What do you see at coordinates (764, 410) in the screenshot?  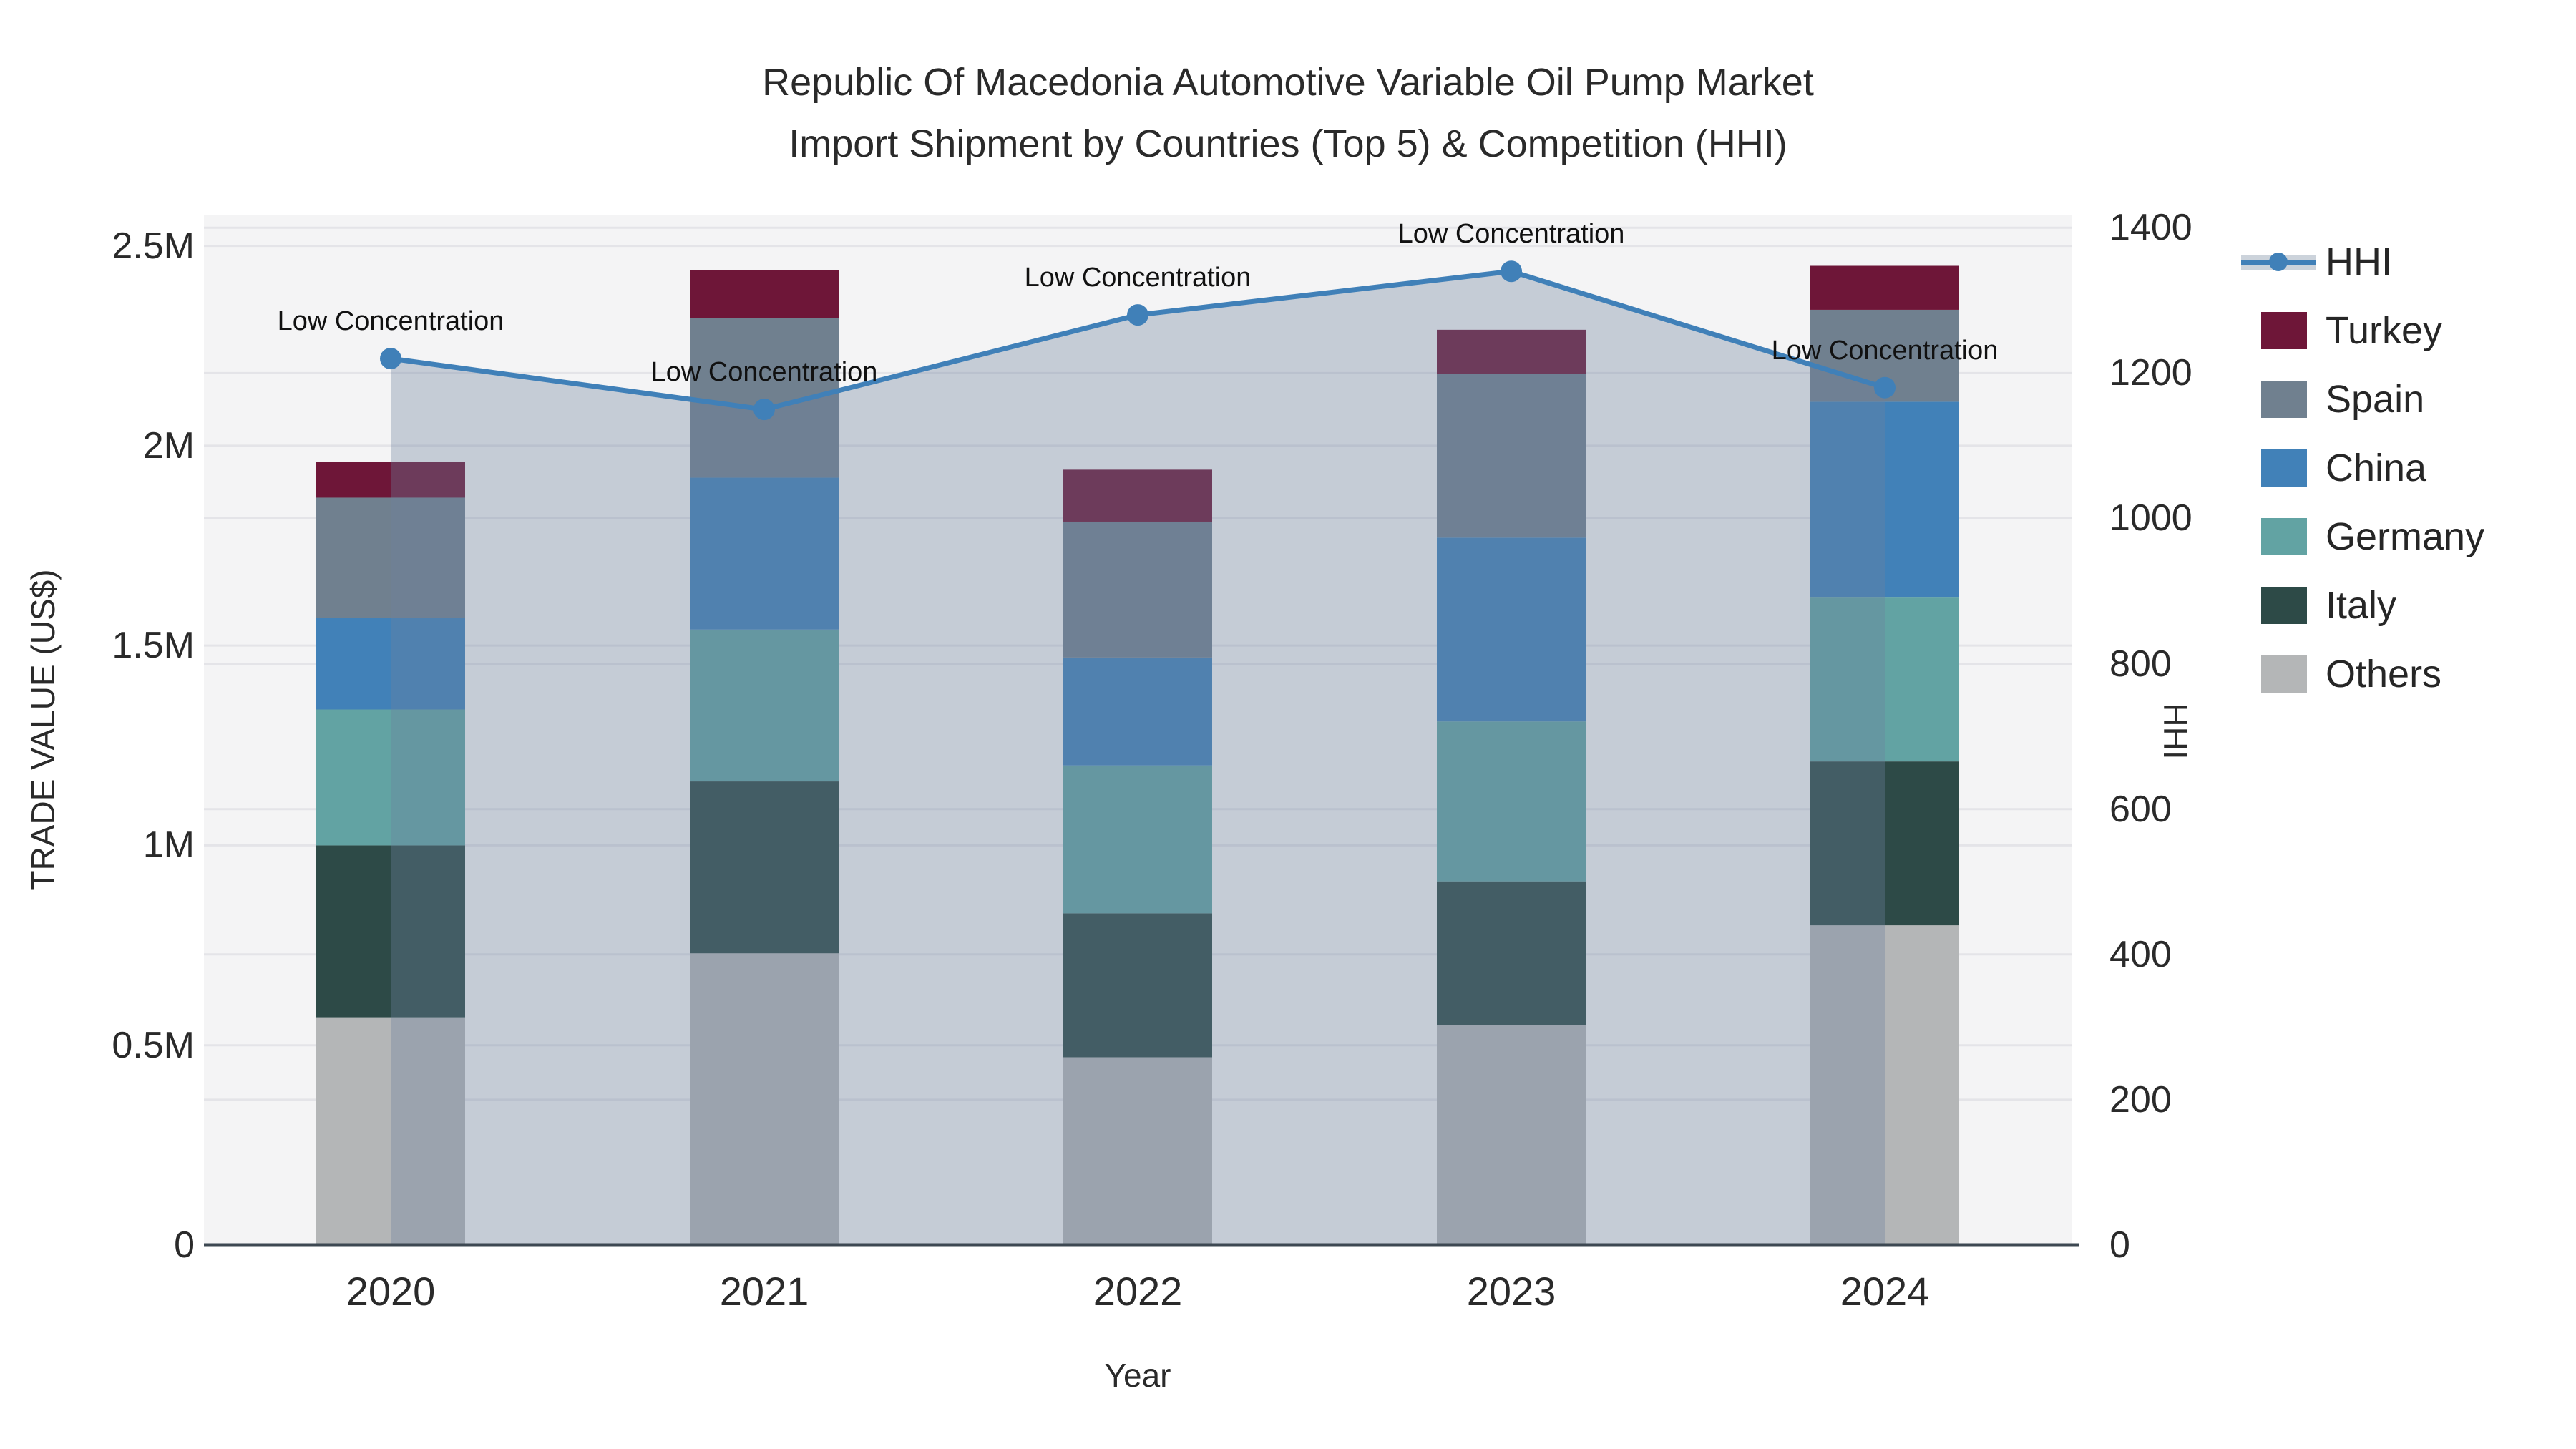 I see `hhi-marker-2021` at bounding box center [764, 410].